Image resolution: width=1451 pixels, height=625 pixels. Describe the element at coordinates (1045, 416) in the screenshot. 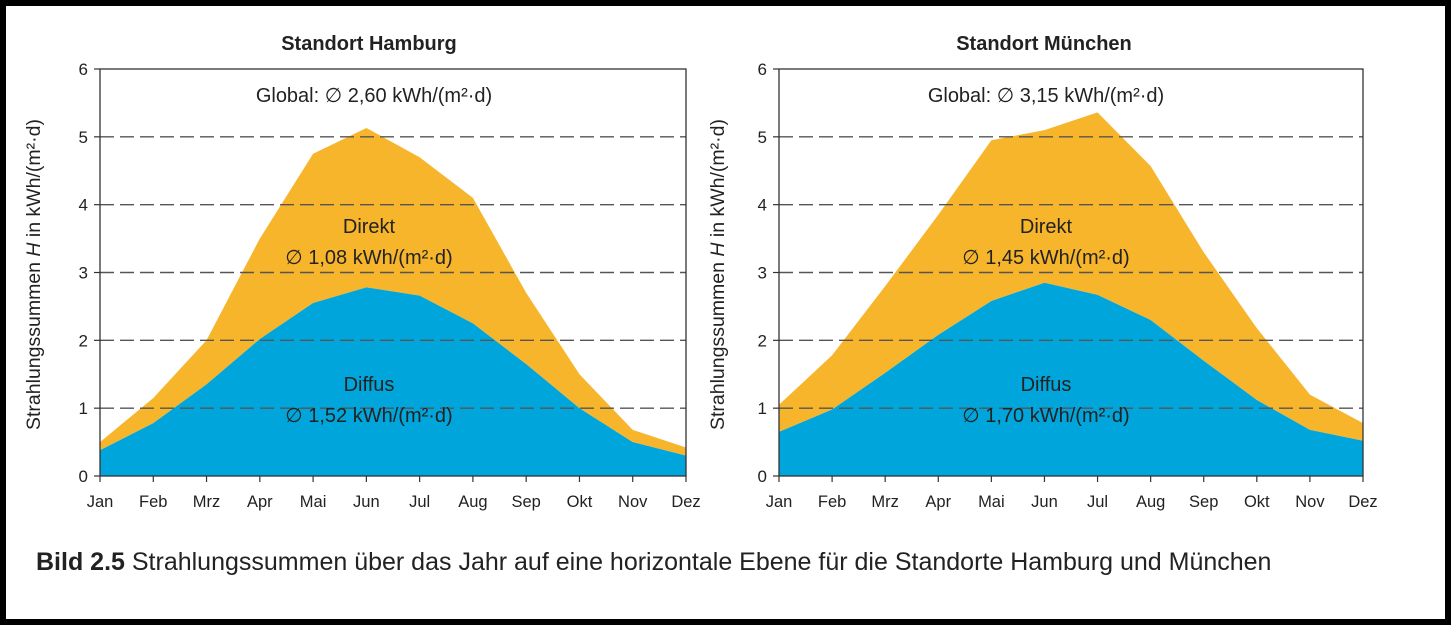

I see `diffus-value-muenchen: ∅ 1,70 kWh/(m²·d)` at that location.